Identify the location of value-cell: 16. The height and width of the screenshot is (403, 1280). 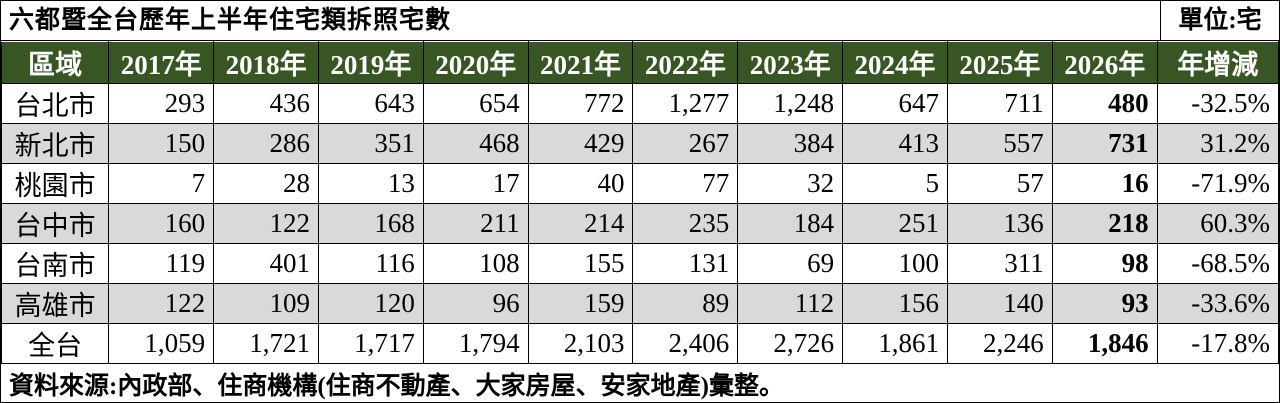
(1104, 183).